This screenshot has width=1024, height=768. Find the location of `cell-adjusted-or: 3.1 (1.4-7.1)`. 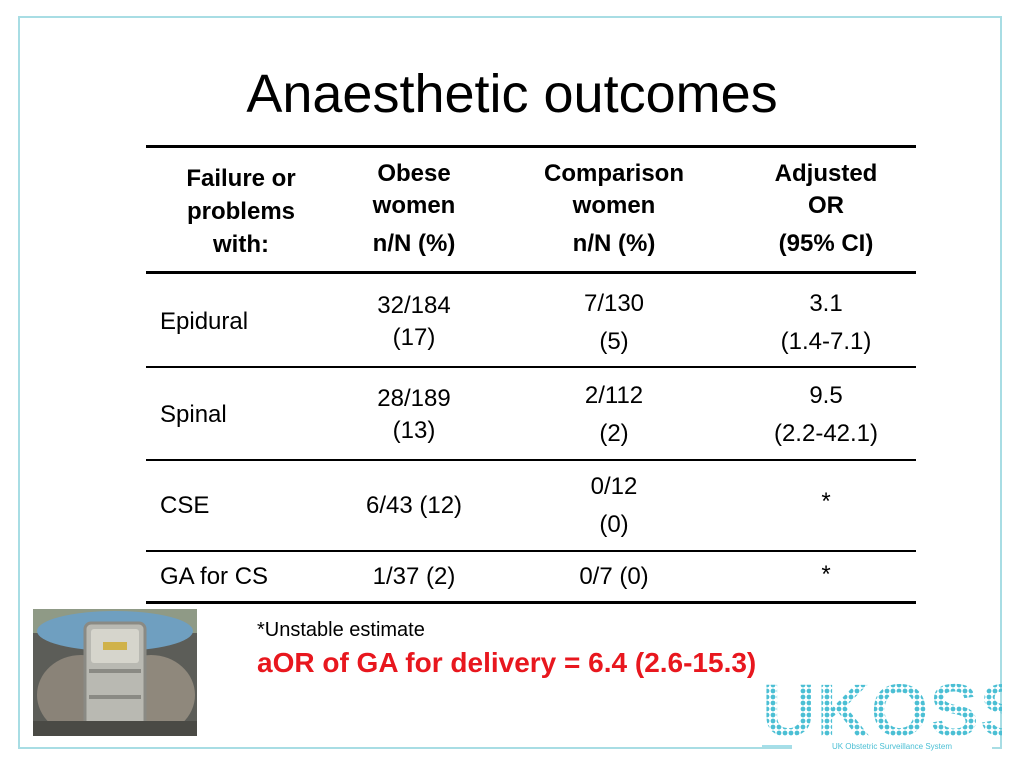

cell-adjusted-or: 3.1 (1.4-7.1) is located at coordinates (826, 322).